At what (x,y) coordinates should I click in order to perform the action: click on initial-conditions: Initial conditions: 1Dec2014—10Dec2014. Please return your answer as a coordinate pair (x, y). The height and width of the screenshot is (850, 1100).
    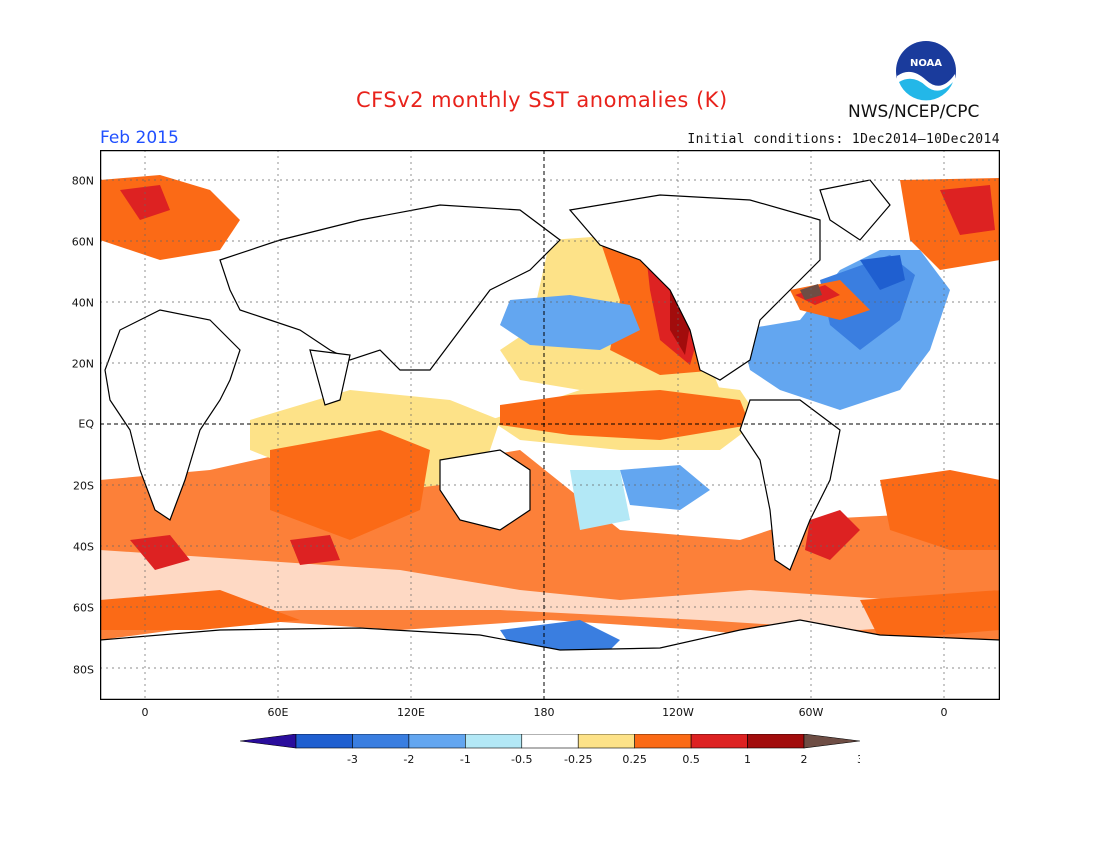
    Looking at the image, I should click on (843, 139).